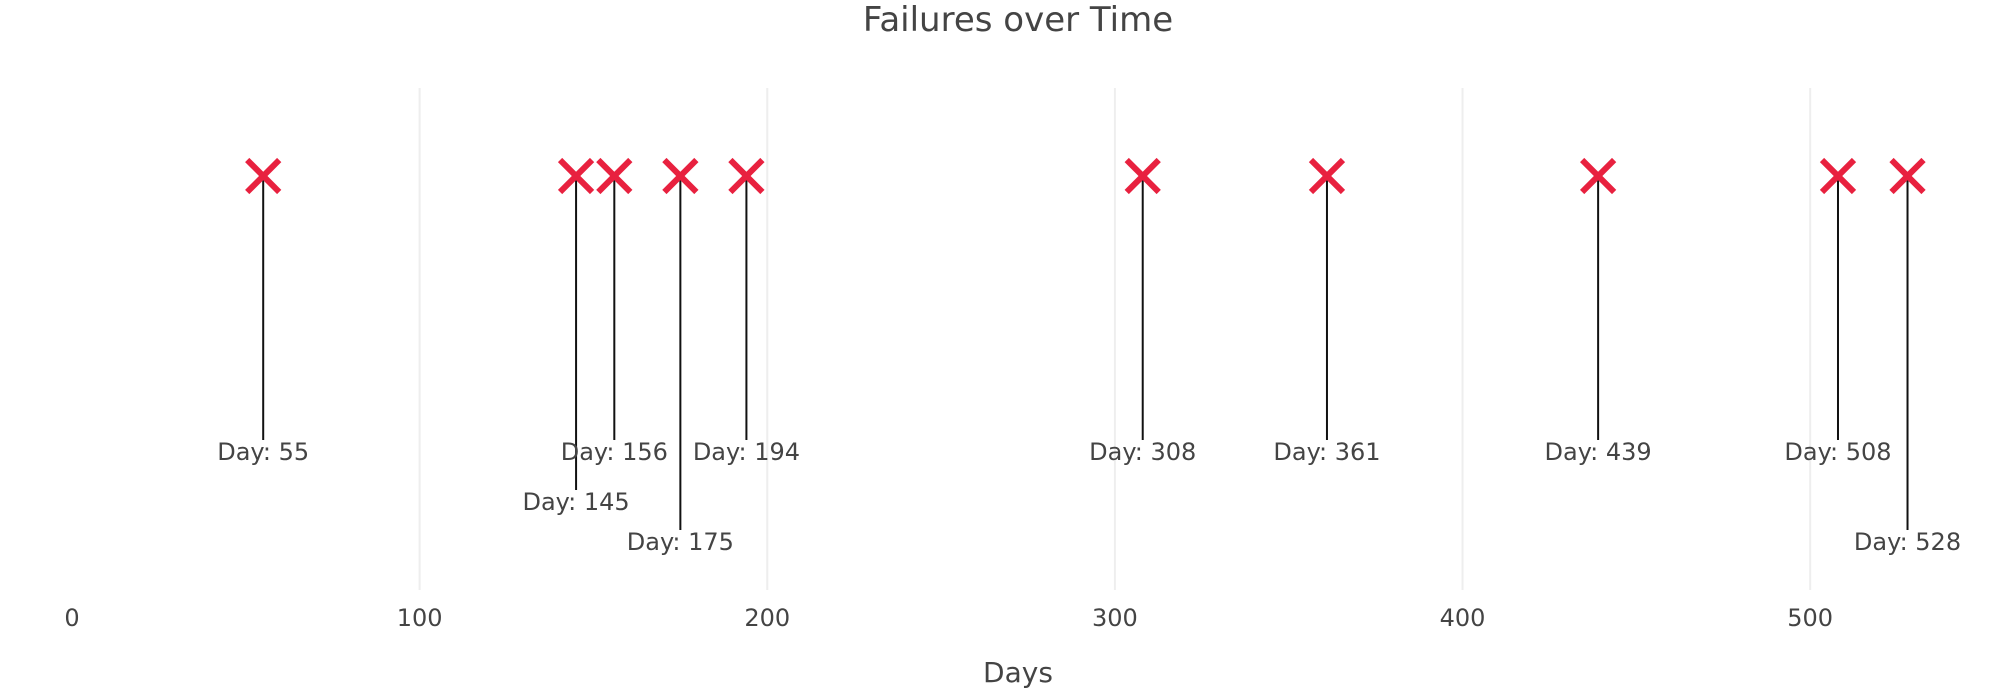 Image resolution: width=2000 pixels, height=695 pixels. I want to click on x-tick-label: 200, so click(767, 618).